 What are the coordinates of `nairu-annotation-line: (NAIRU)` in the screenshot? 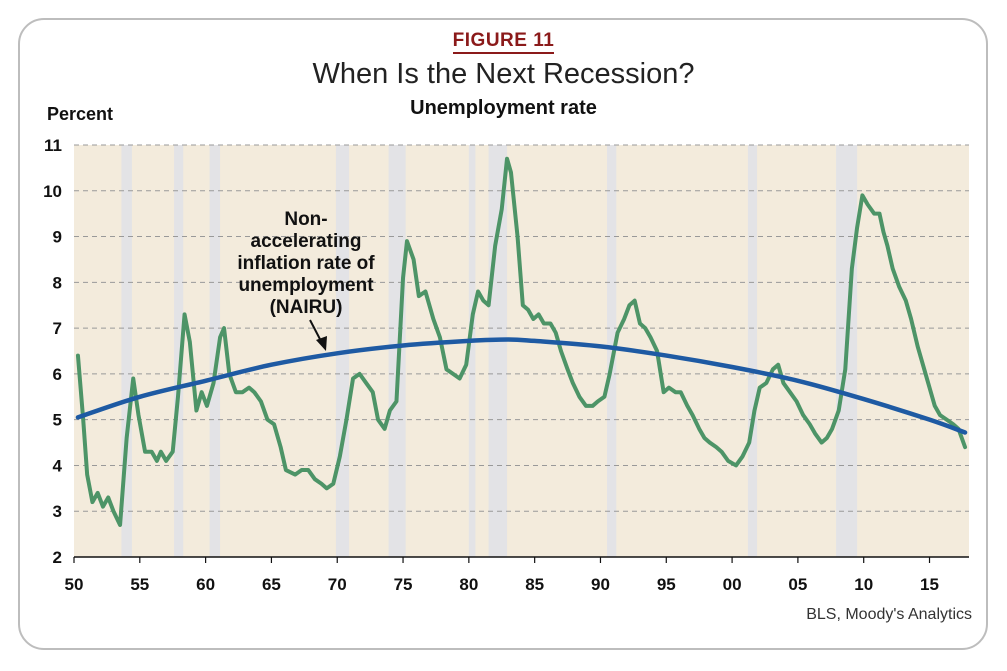 It's located at (306, 307).